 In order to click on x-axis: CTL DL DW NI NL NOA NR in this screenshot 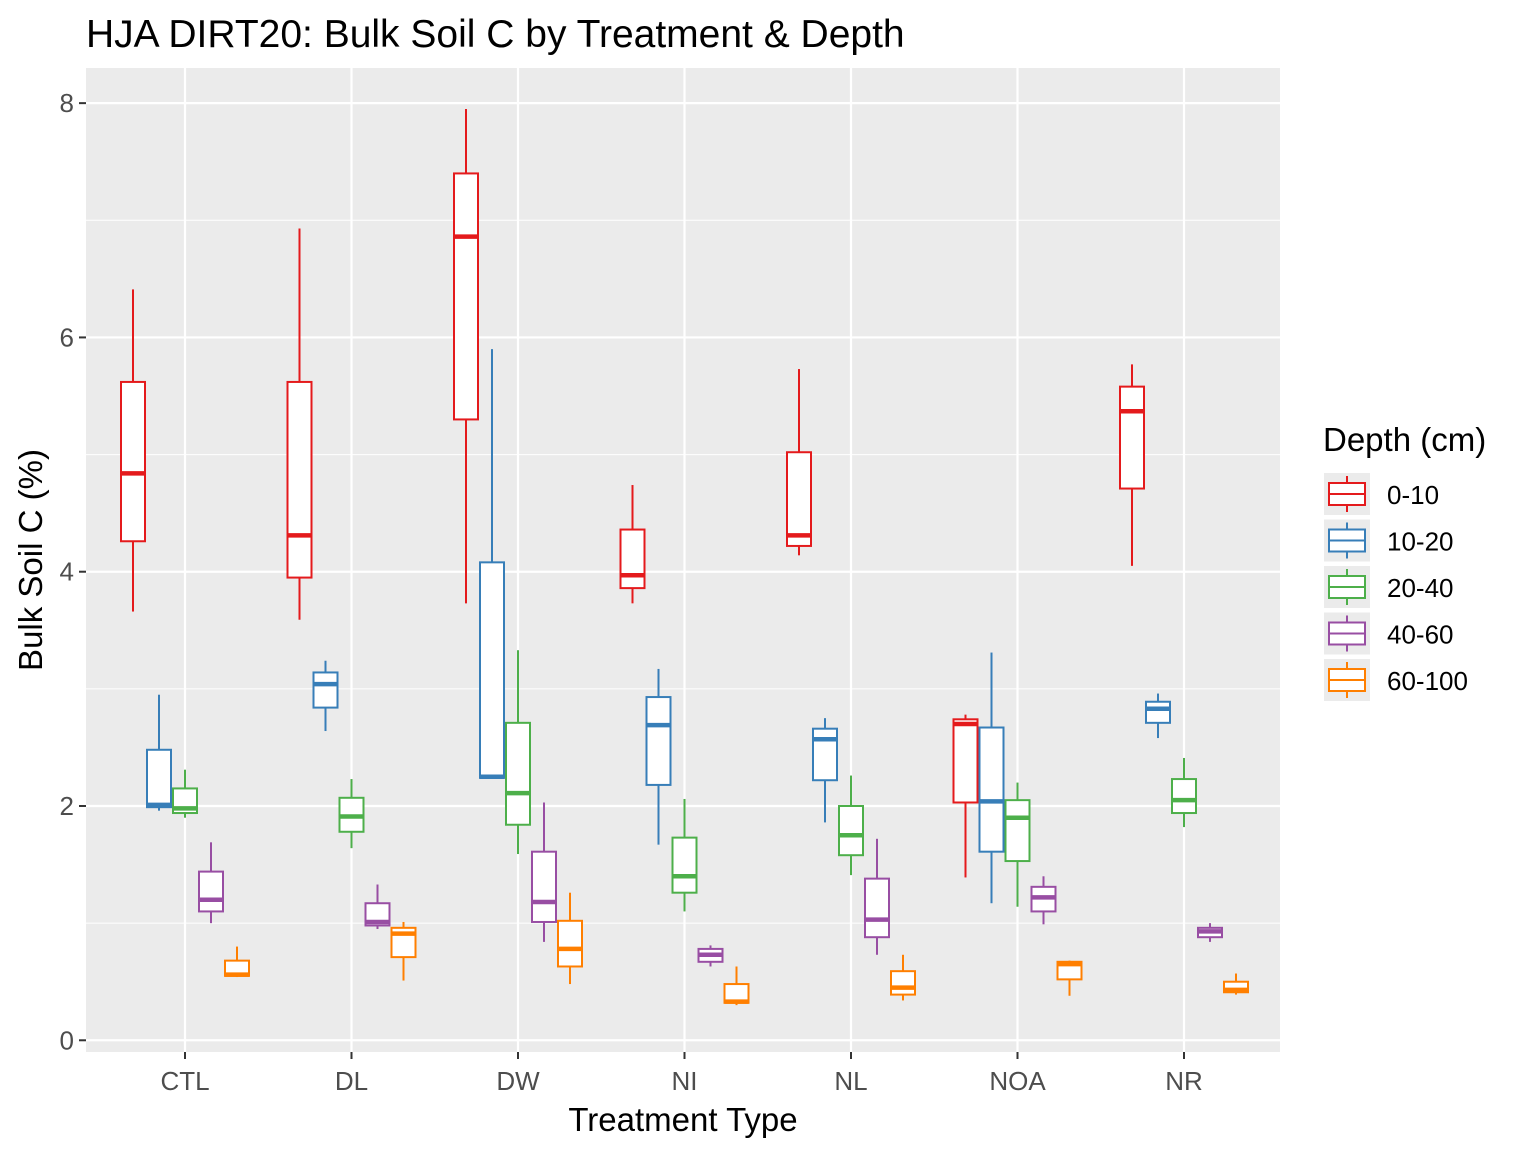, I will do `click(681, 1074)`.